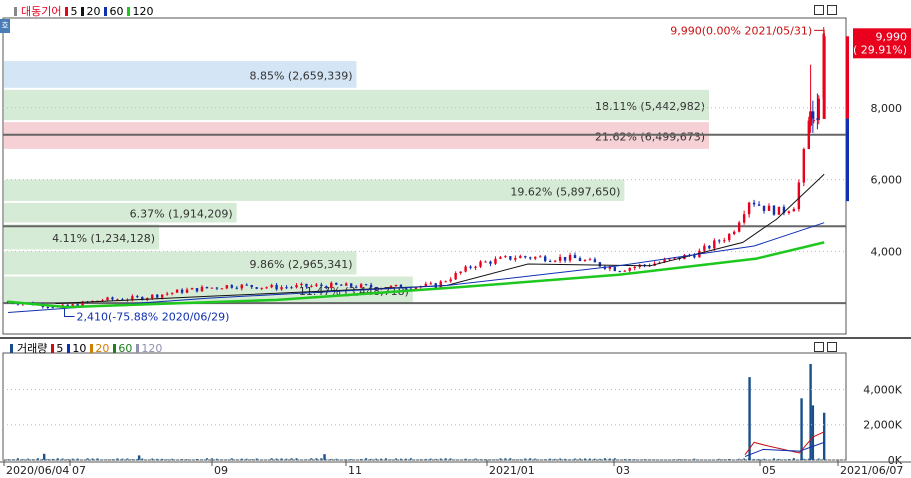  I want to click on ma-legend-20: 20, so click(90, 11).